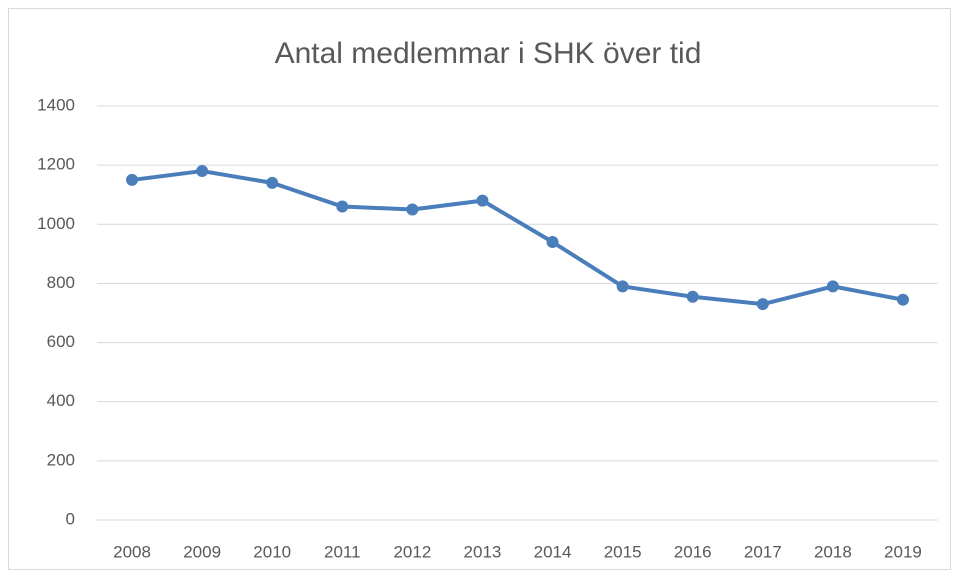 The height and width of the screenshot is (578, 959). Describe the element at coordinates (56, 223) in the screenshot. I see `y-tick-label: 1000` at that location.